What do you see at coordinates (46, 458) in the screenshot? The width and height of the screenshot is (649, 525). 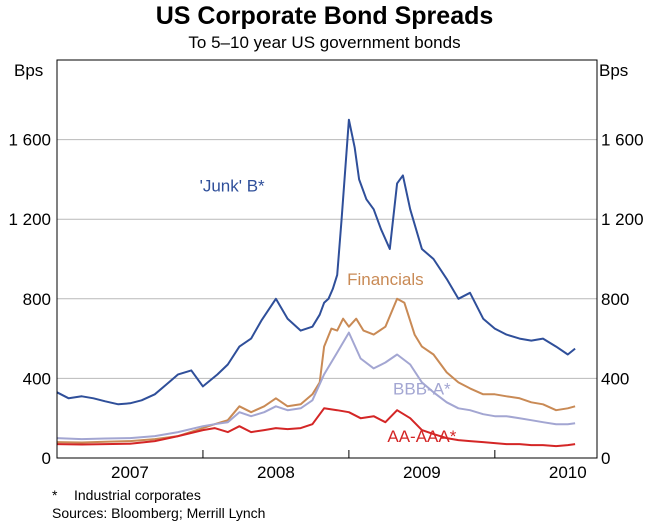 I see `y-tick-label-left: 0` at bounding box center [46, 458].